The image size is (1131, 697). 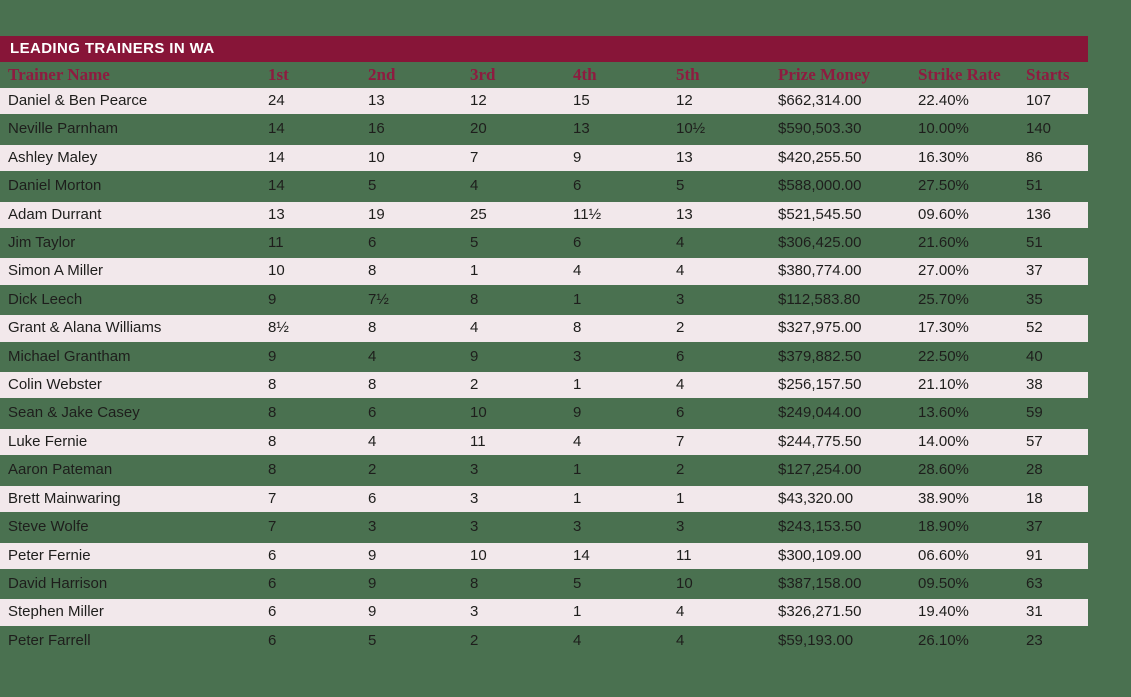 What do you see at coordinates (820, 186) in the screenshot?
I see `stat-cell: $588,000.00` at bounding box center [820, 186].